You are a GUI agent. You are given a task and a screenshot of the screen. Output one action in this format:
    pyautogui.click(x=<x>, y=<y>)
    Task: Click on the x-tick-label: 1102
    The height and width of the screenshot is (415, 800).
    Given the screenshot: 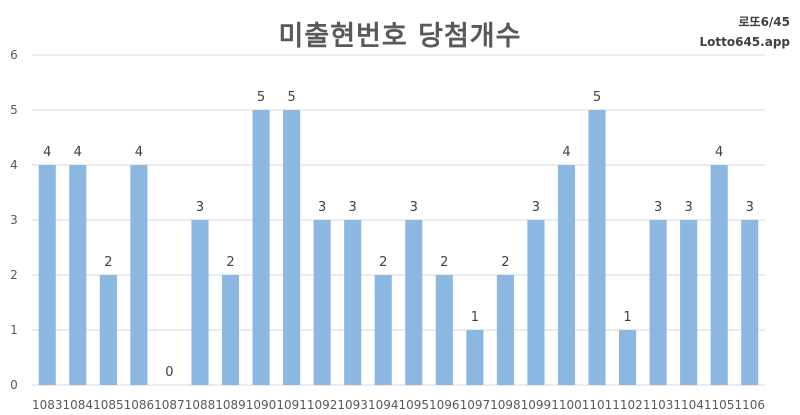 What is the action you would take?
    pyautogui.click(x=627, y=405)
    